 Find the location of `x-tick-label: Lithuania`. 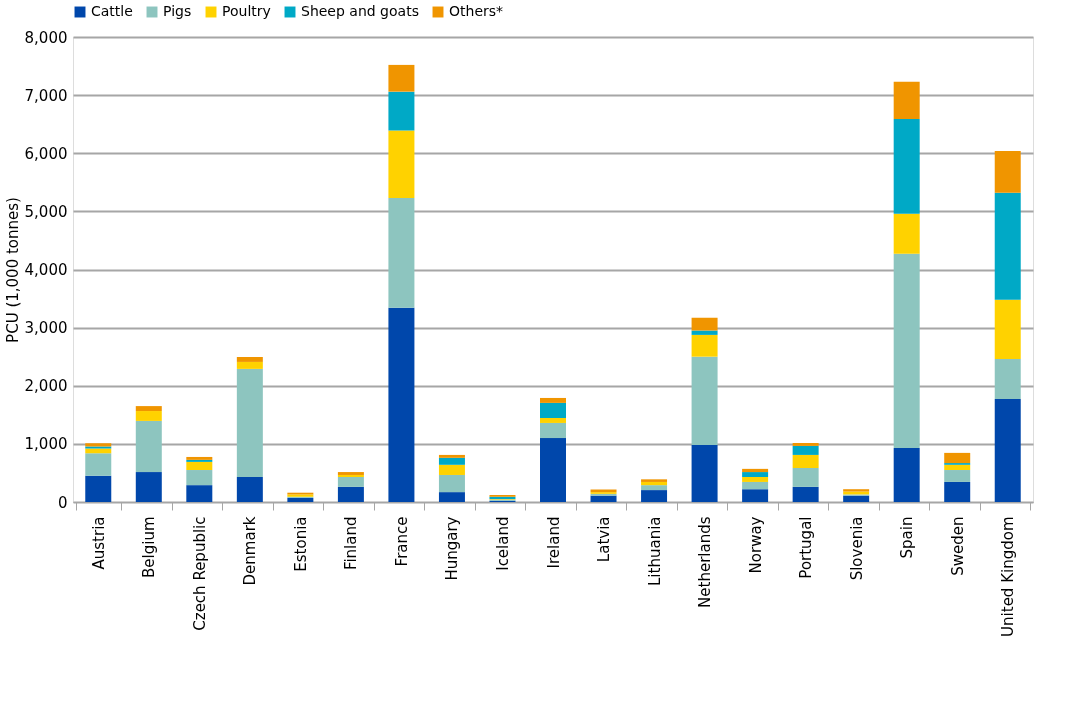

x-tick-label: Lithuania is located at coordinates (654, 551).